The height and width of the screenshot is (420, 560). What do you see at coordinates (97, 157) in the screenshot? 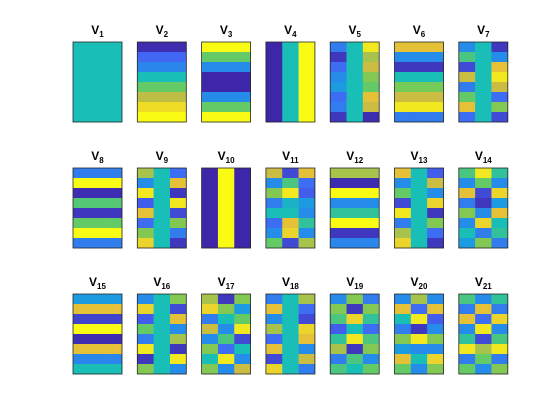
I see `panel-title: V8` at bounding box center [97, 157].